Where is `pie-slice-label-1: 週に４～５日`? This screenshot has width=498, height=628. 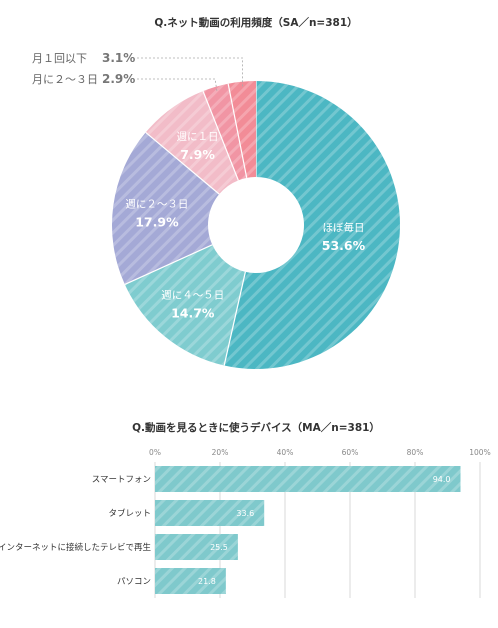 pie-slice-label-1: 週に４～５日 is located at coordinates (192, 295).